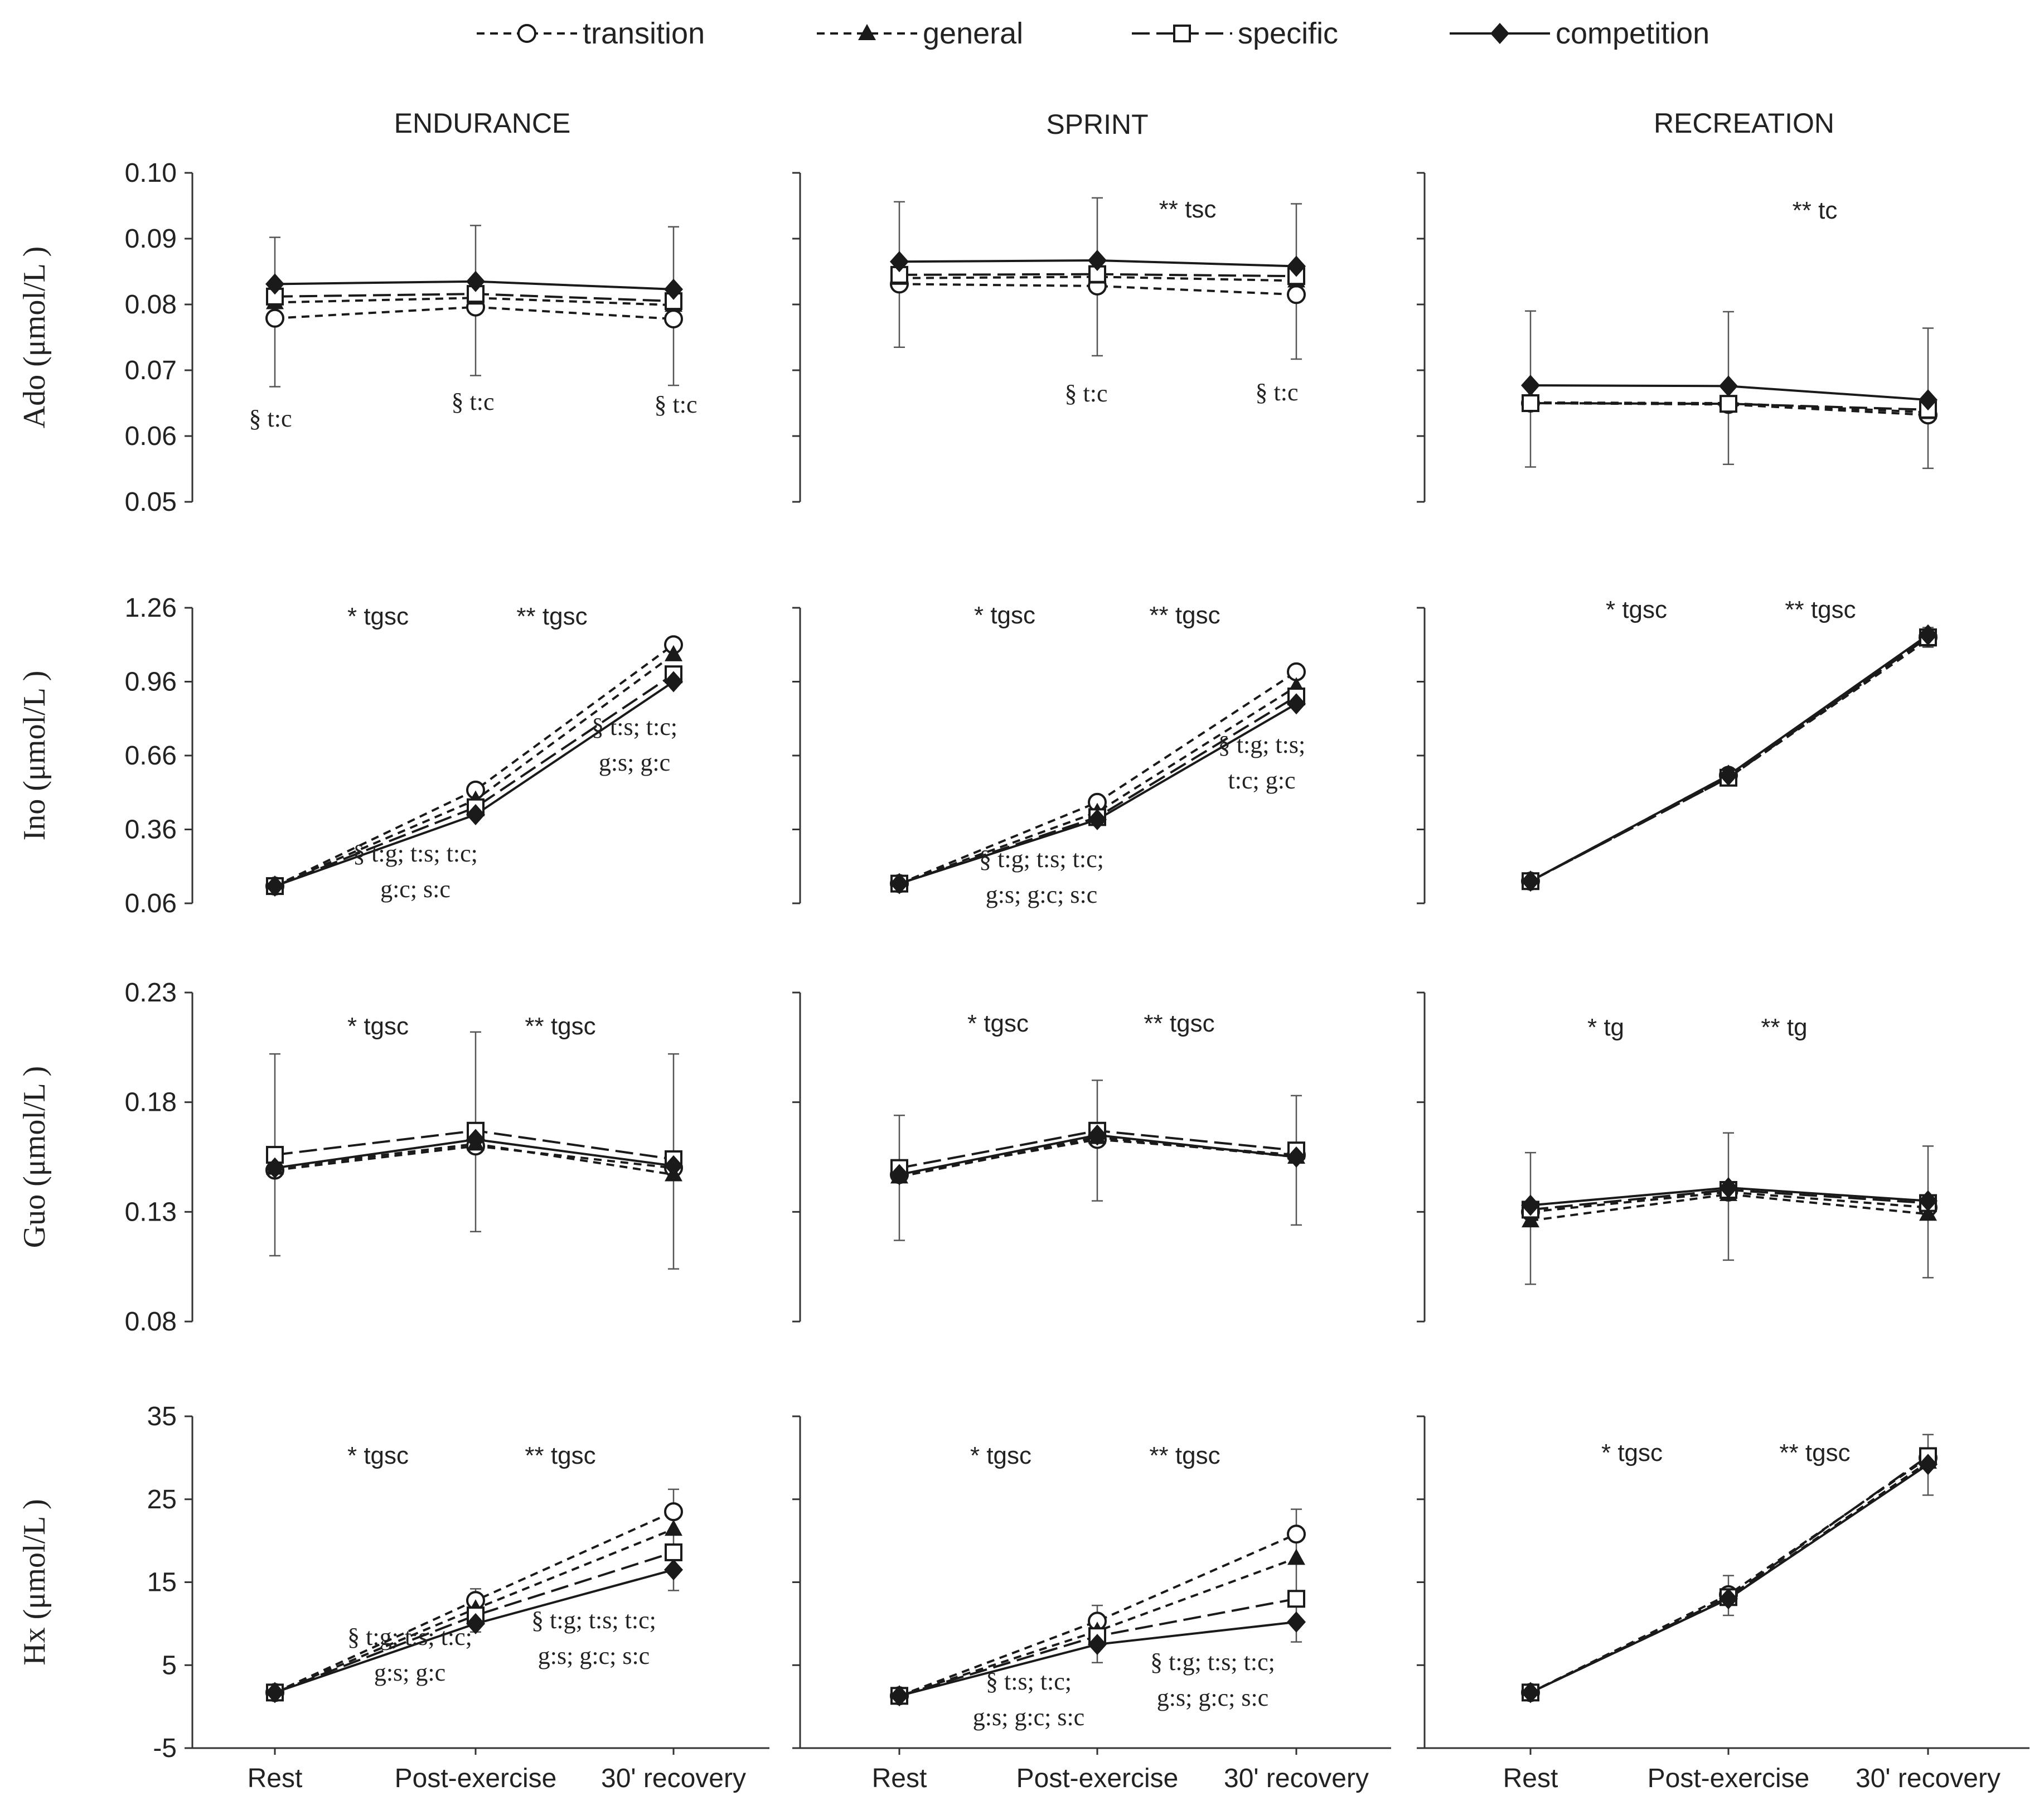  I want to click on legend-marker-competition, so click(1500, 33).